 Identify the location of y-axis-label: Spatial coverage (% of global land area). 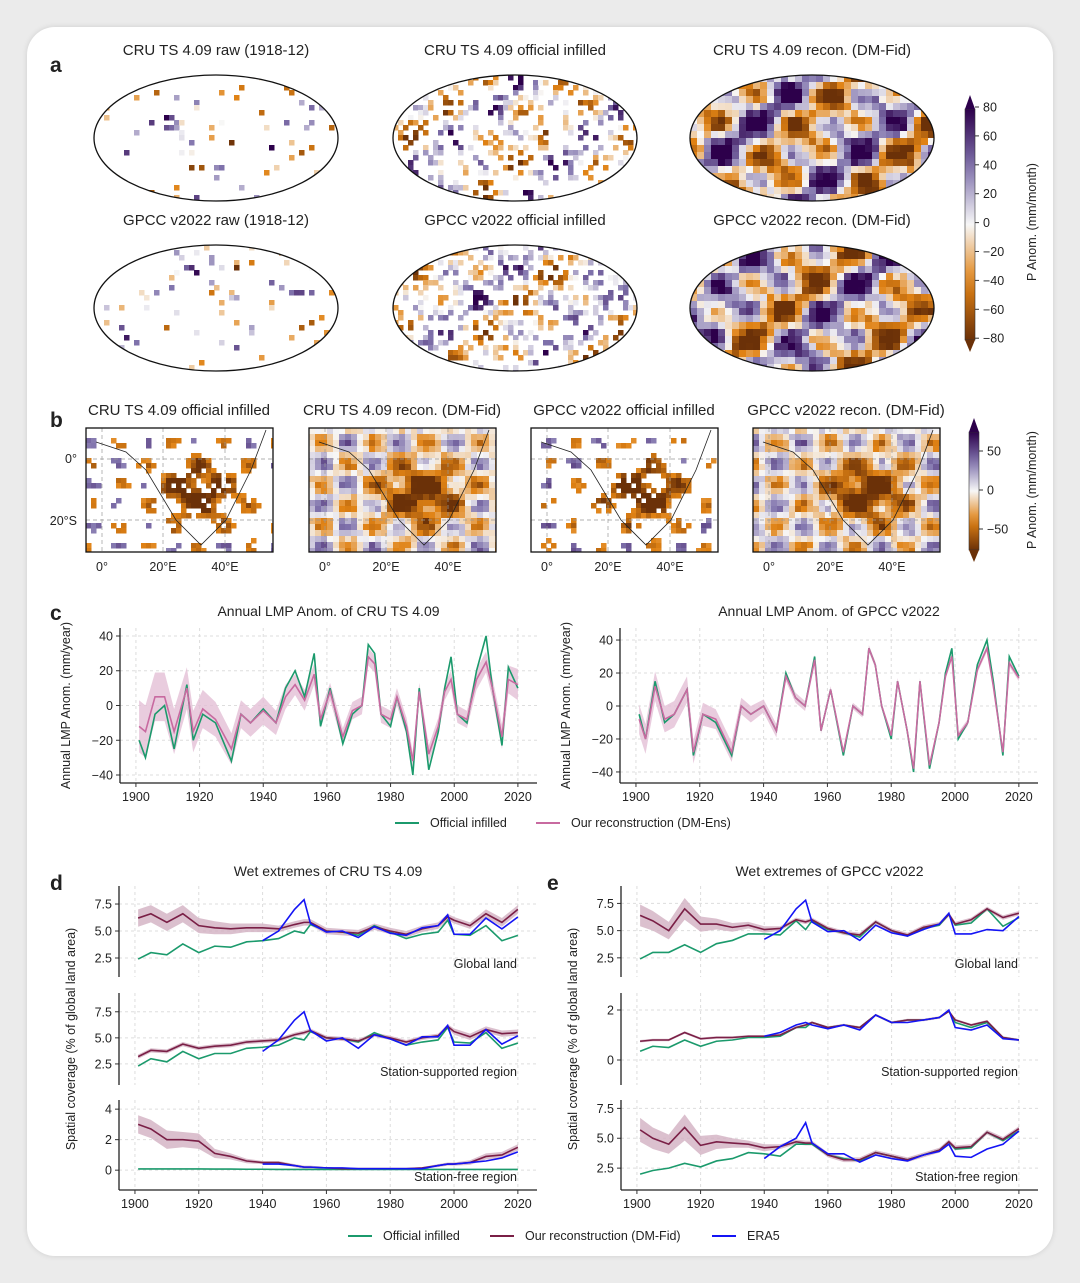
(71, 1039).